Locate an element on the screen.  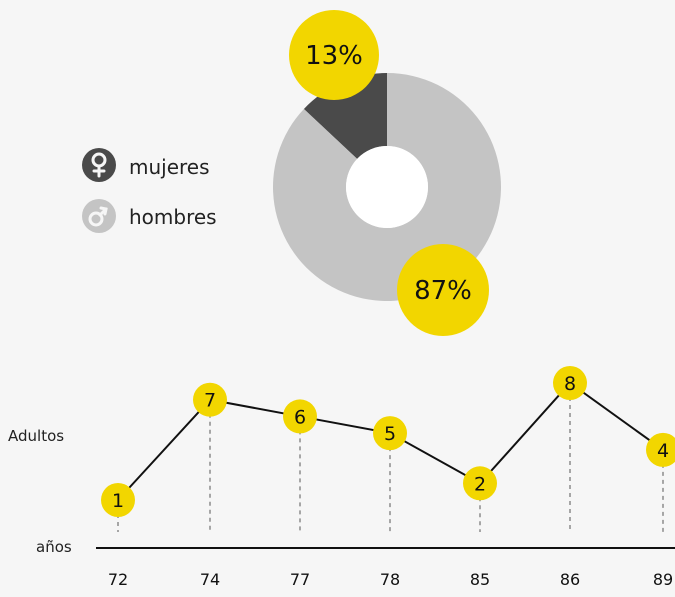
legend-item-hombres: hombres is located at coordinates (149, 216).